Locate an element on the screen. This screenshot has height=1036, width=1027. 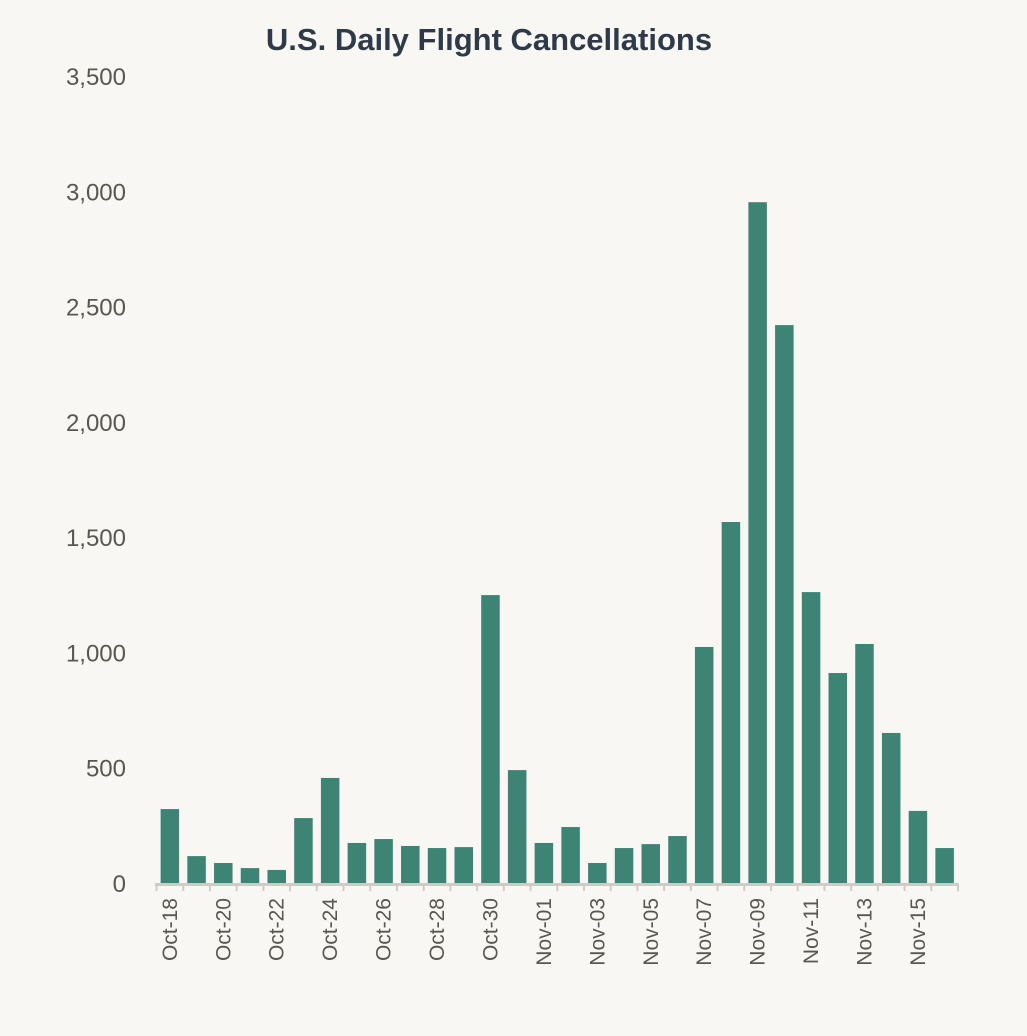
y-tick-label: 2,000 is located at coordinates (96, 423).